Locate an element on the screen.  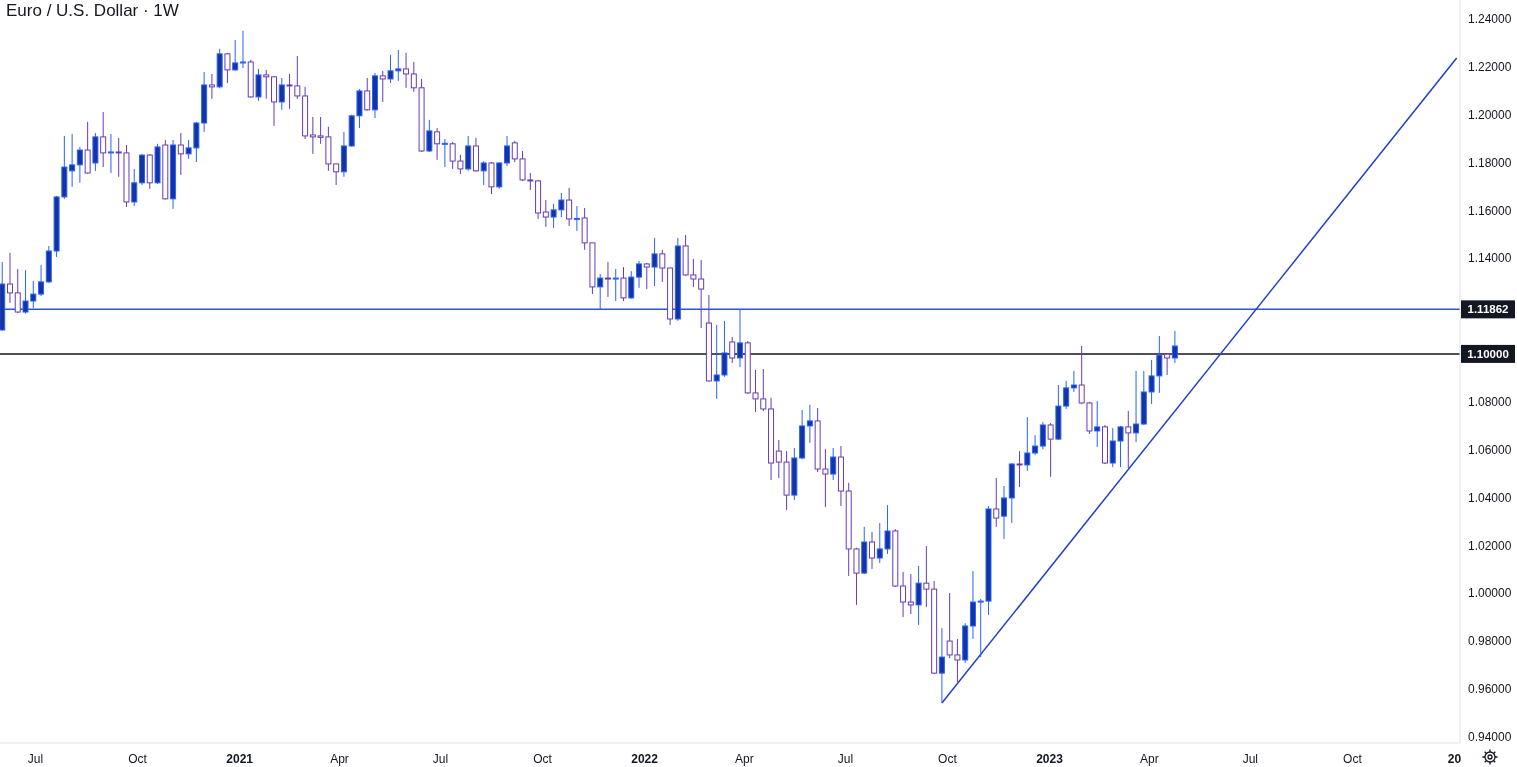
y-tick-label: 1.02000 is located at coordinates (1490, 545).